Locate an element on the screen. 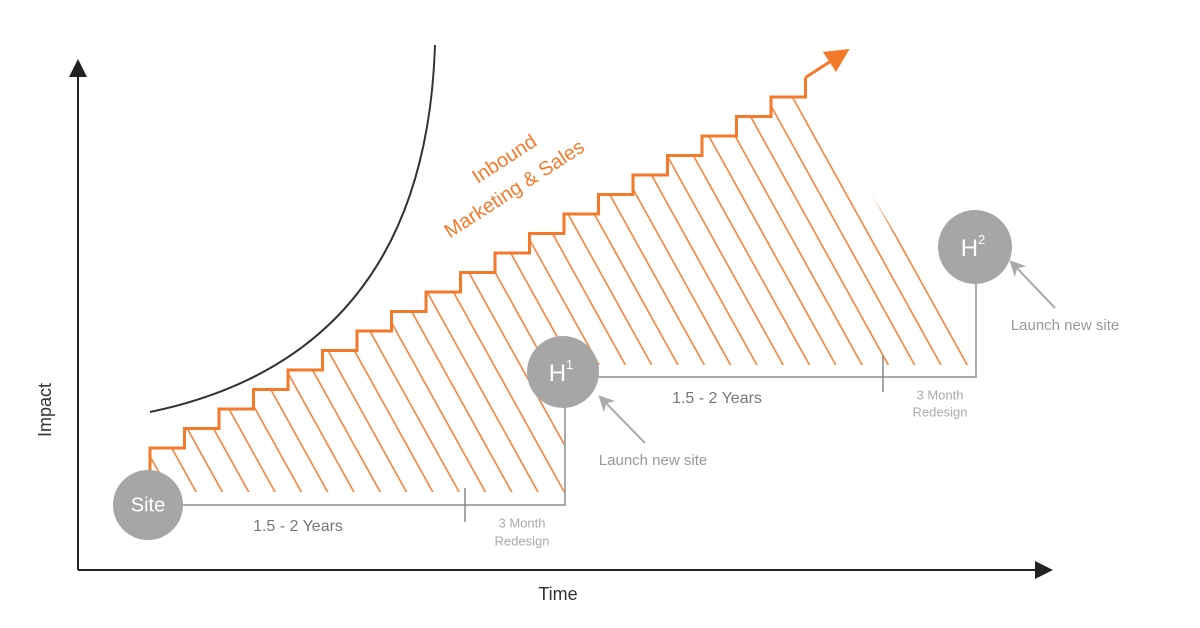 The image size is (1200, 628). node-label: Site is located at coordinates (148, 505).